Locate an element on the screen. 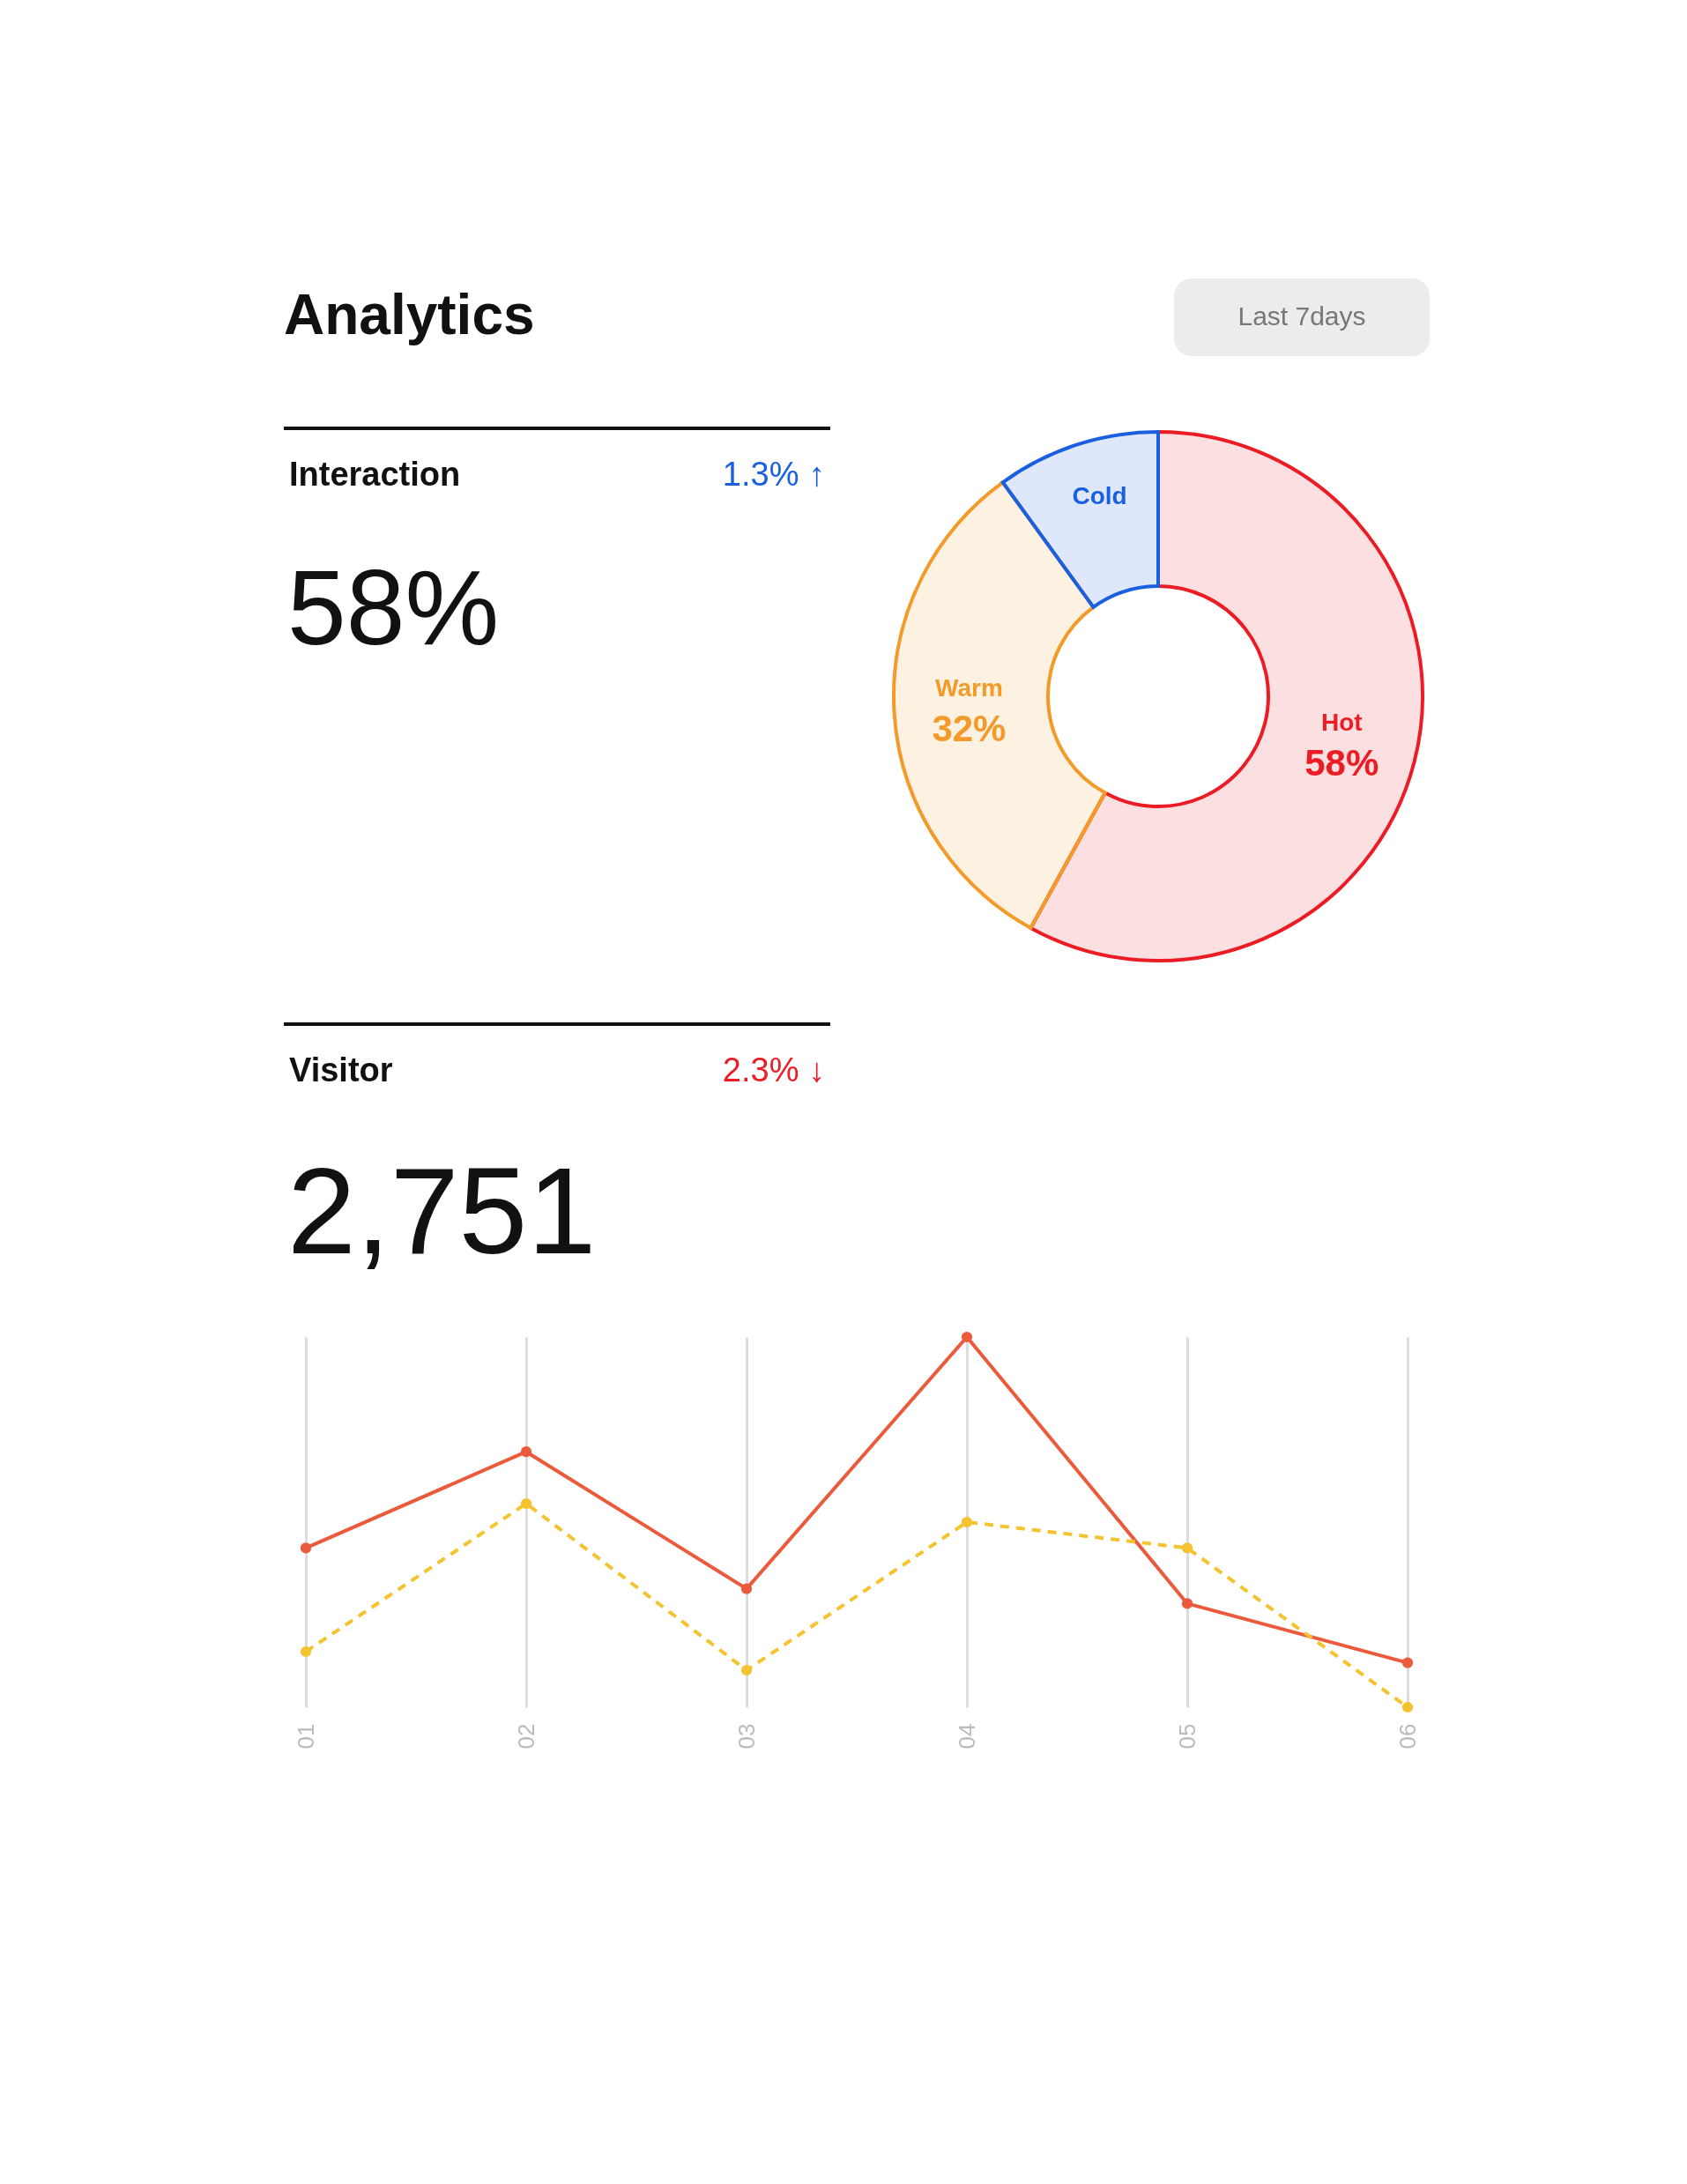 The image size is (1687, 2184). x-tick-label: 05 is located at coordinates (1186, 1736).